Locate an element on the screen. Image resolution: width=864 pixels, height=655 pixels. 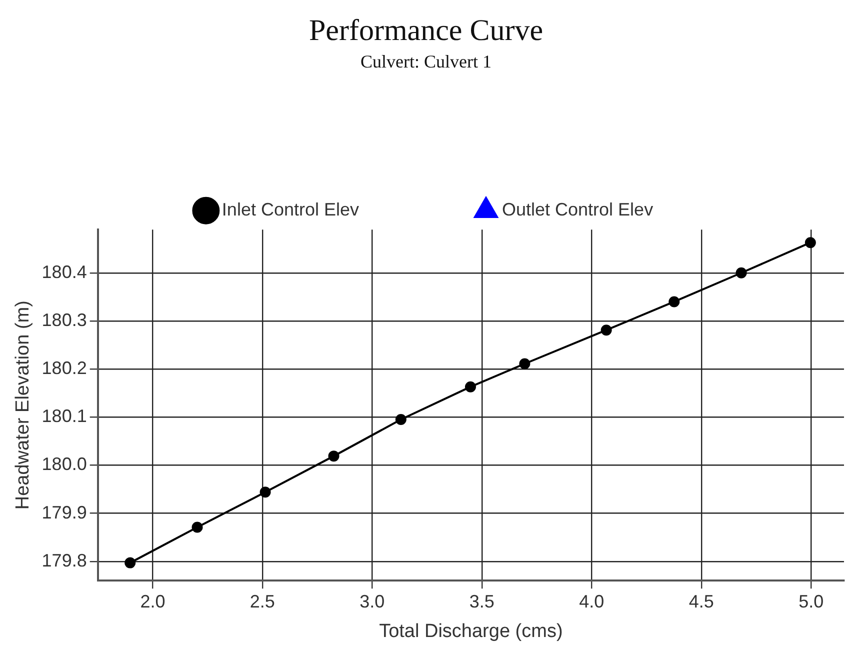
x-tick-label: 3.5 is located at coordinates (481, 601).